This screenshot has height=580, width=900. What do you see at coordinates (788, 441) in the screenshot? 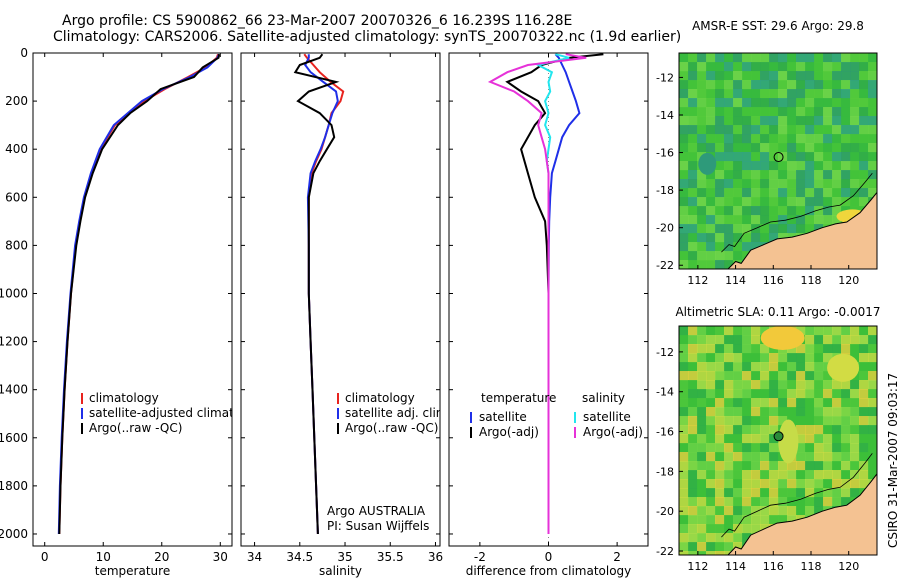
I see `sla-ridge` at bounding box center [788, 441].